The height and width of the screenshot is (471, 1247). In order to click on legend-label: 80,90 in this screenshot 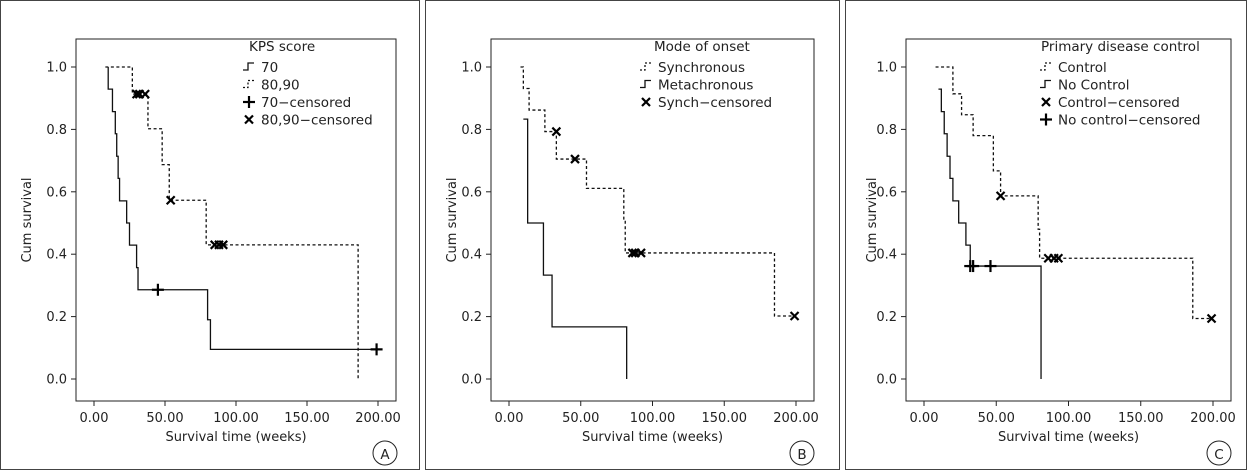, I will do `click(280, 86)`.